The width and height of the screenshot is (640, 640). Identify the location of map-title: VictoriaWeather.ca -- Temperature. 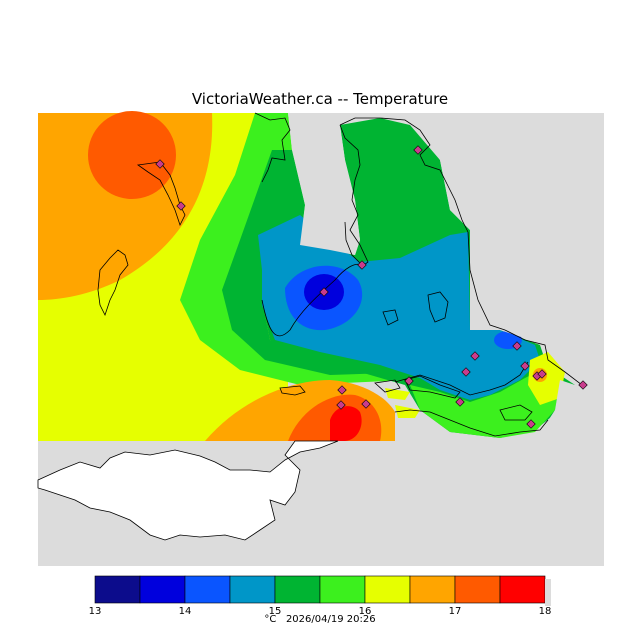
(320, 99).